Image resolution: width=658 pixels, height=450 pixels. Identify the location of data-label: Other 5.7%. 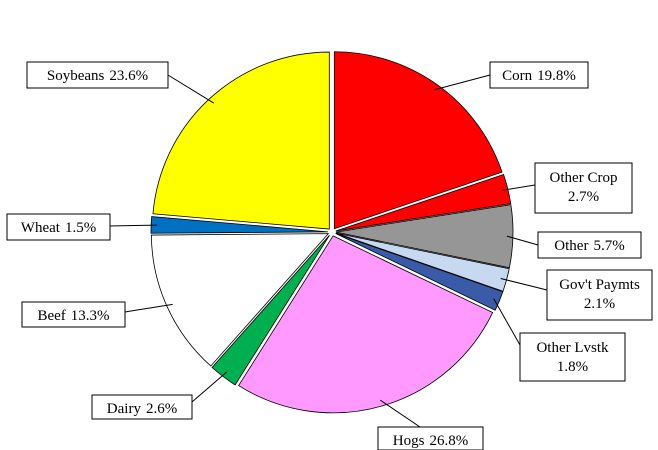
(589, 246).